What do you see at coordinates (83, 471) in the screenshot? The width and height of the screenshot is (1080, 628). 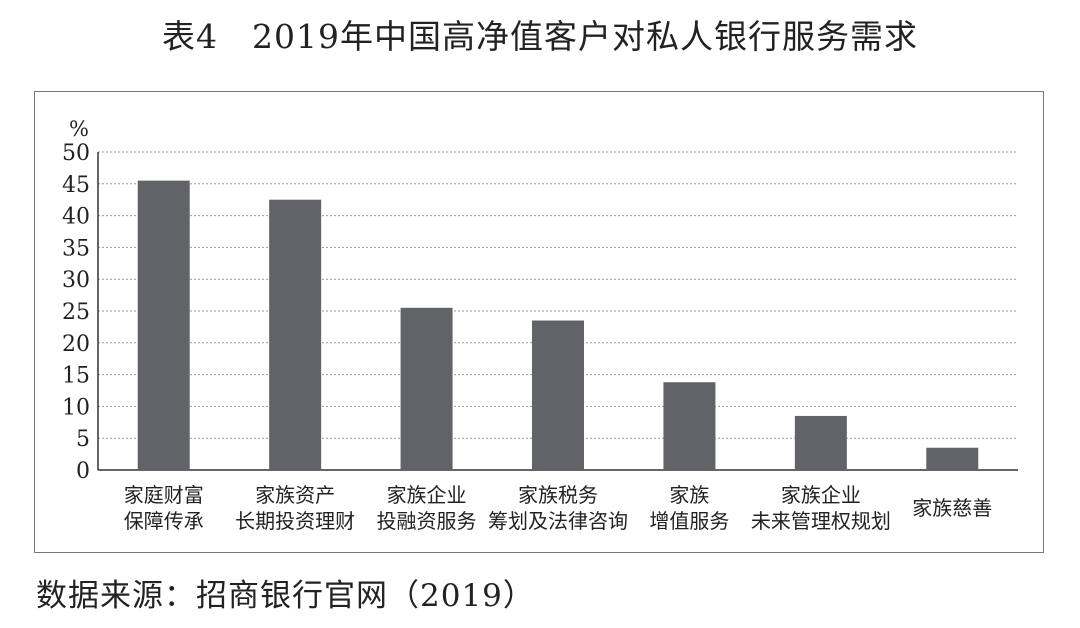 I see `y-tick-label: 0` at bounding box center [83, 471].